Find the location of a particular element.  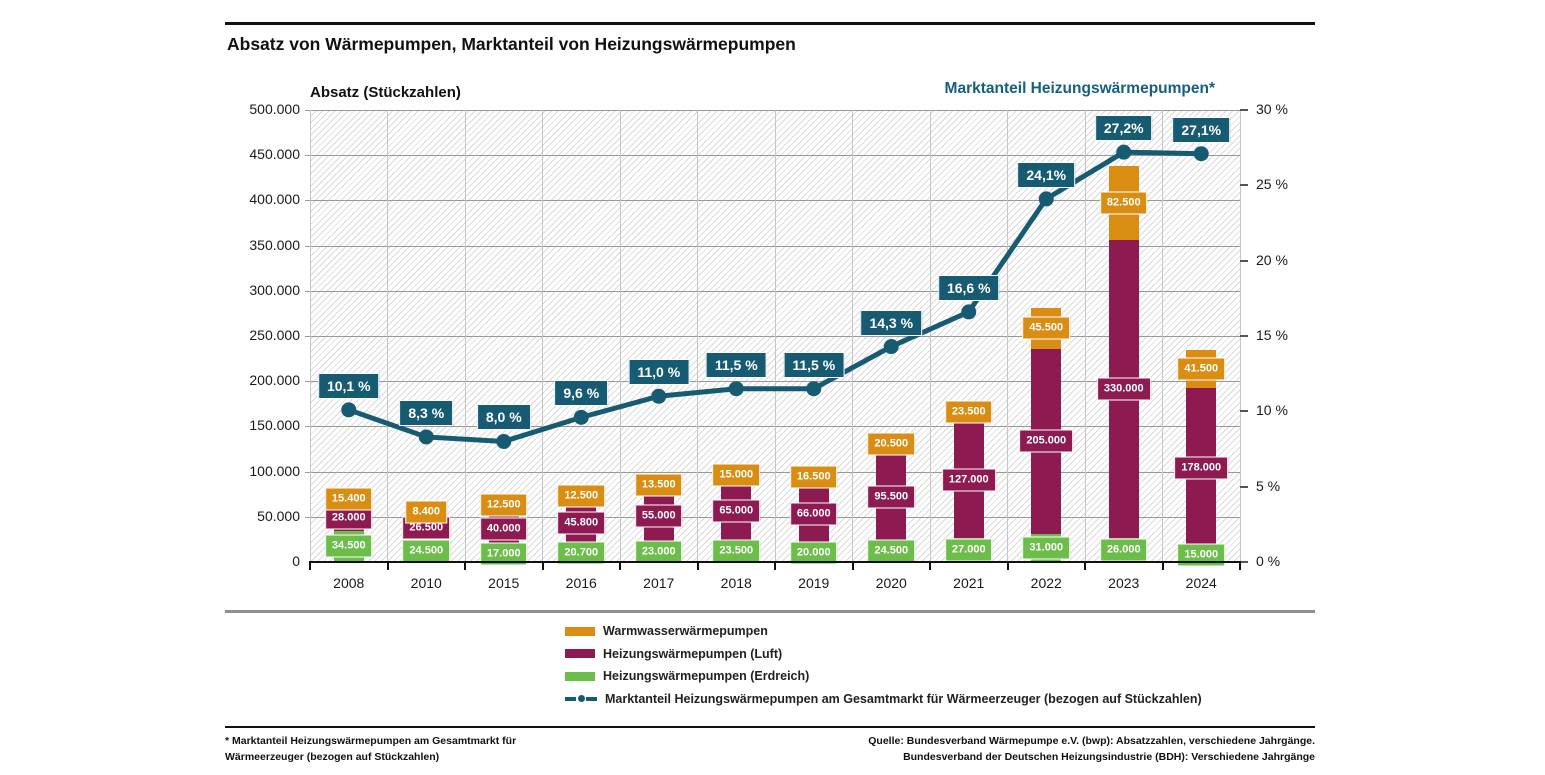

left-axis-title: Absatz (Stückzahlen) is located at coordinates (385, 92).